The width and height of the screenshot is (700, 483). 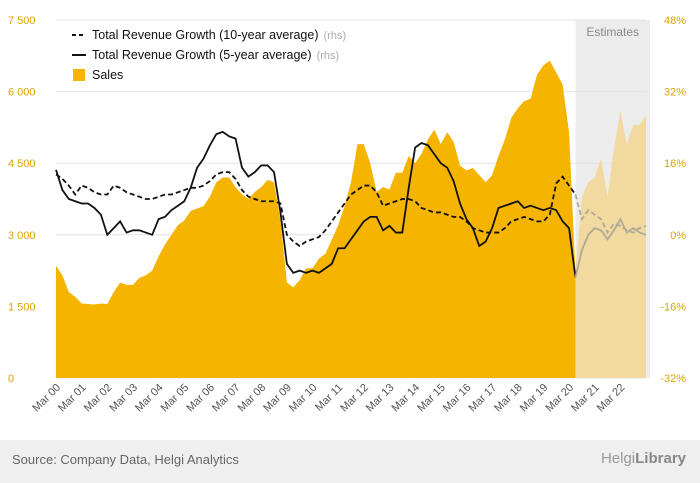 I want to click on right-axis: -32% -16% 0% 16% 32% 48%, so click(x=673, y=200).